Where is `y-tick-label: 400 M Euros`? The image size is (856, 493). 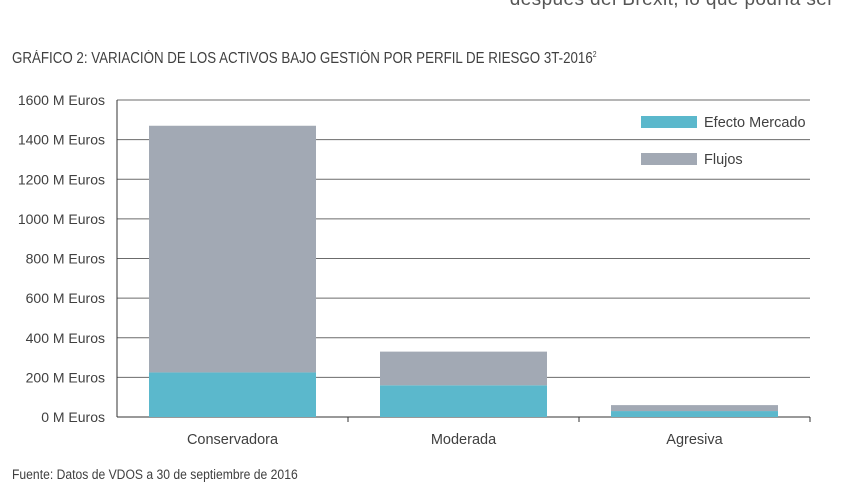
y-tick-label: 400 M Euros is located at coordinates (65, 338).